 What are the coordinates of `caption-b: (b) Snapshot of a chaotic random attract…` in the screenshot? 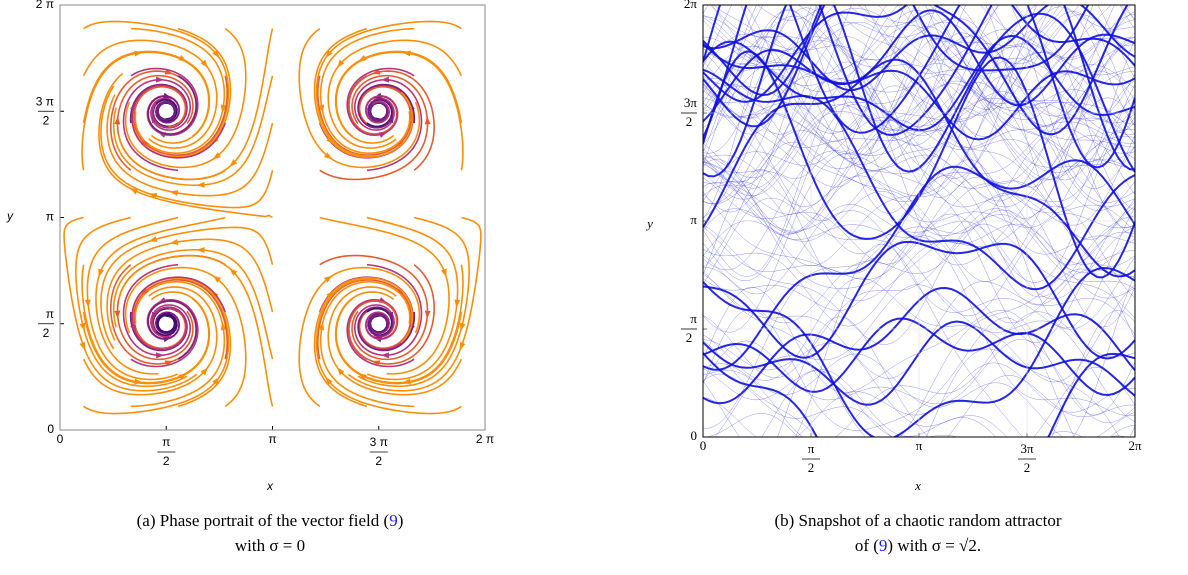 It's located at (917, 520).